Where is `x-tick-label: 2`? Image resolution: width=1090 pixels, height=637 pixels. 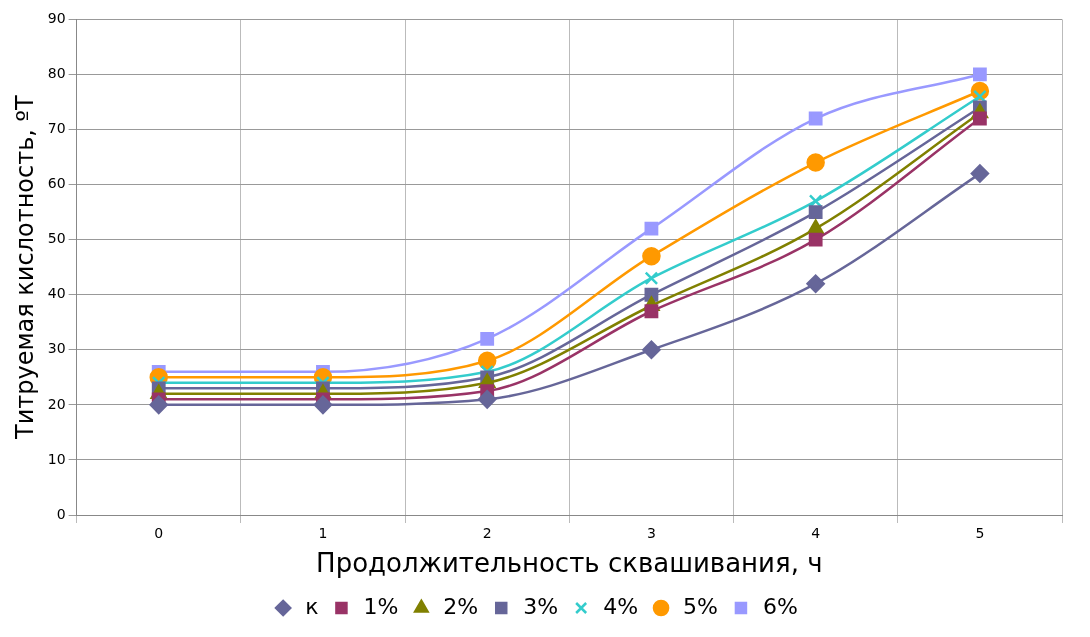
x-tick-label: 2 is located at coordinates (487, 533).